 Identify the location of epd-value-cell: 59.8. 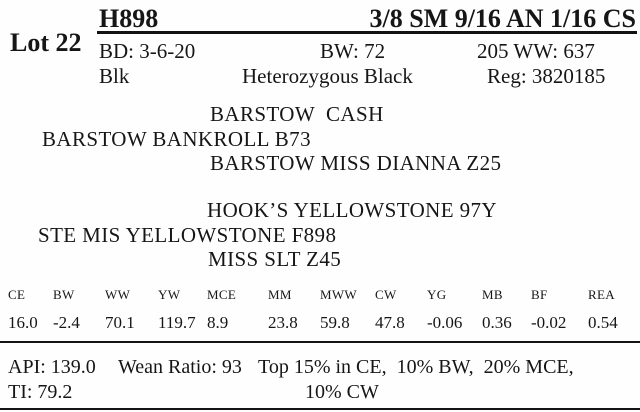
(335, 322).